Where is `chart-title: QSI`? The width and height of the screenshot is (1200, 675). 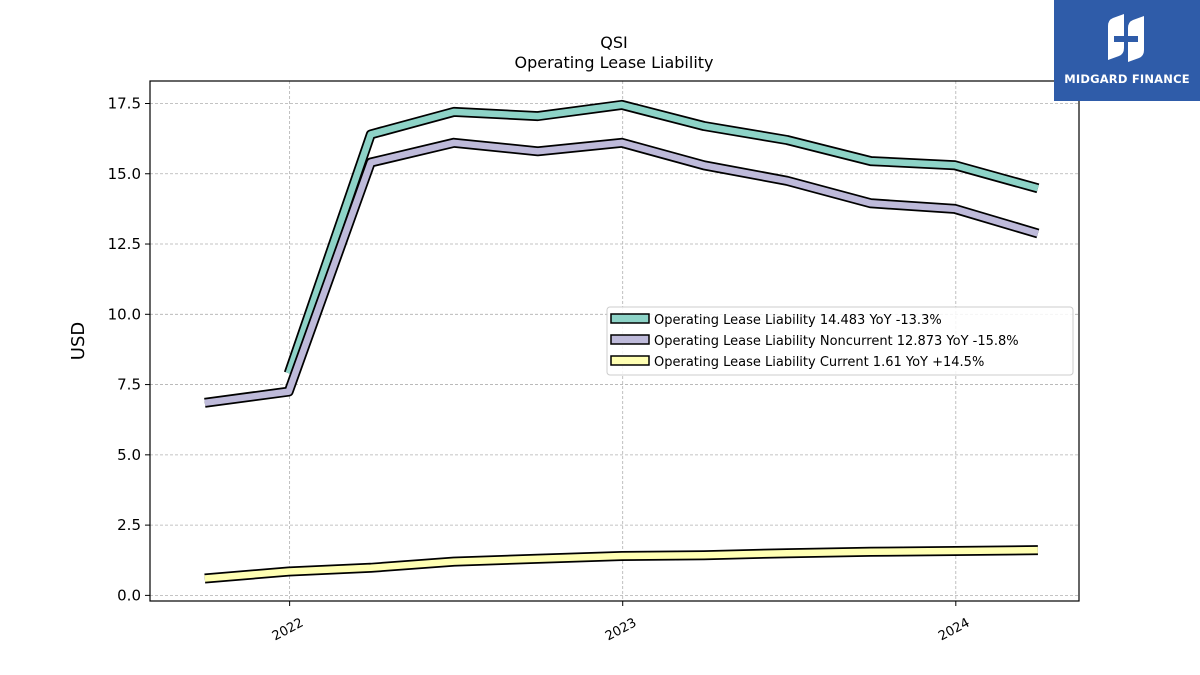 chart-title: QSI is located at coordinates (613, 42).